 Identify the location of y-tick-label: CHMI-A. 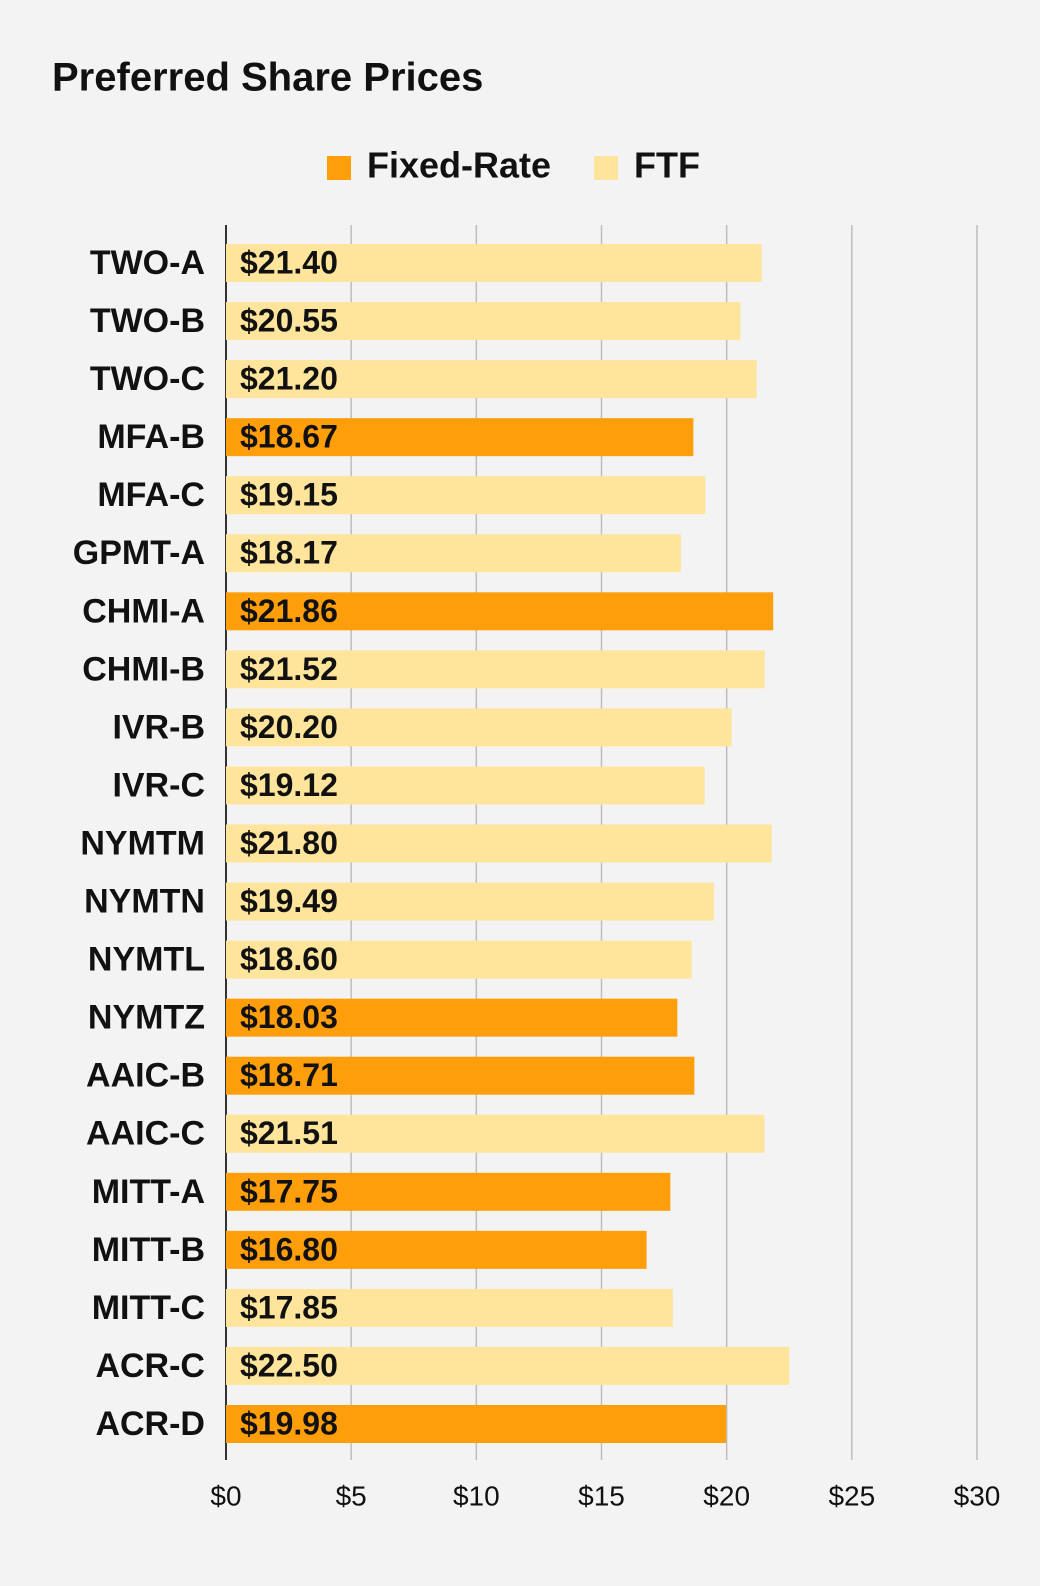
(143, 611).